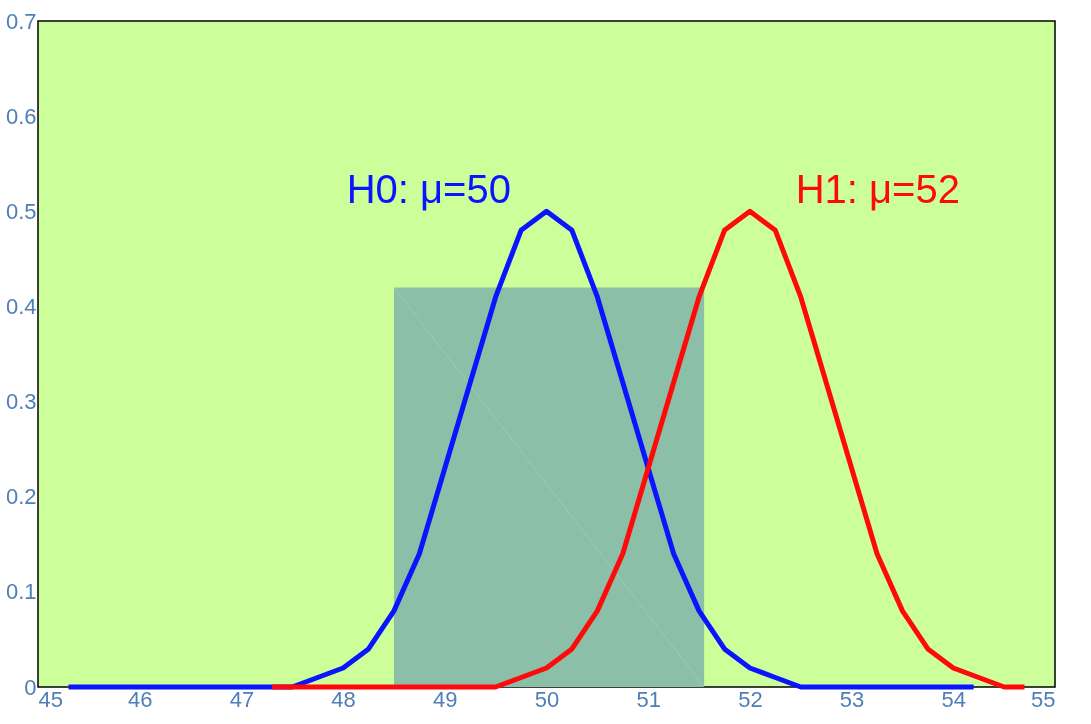 This screenshot has height=724, width=1091. I want to click on series-label: H1: μ=52, so click(877, 189).